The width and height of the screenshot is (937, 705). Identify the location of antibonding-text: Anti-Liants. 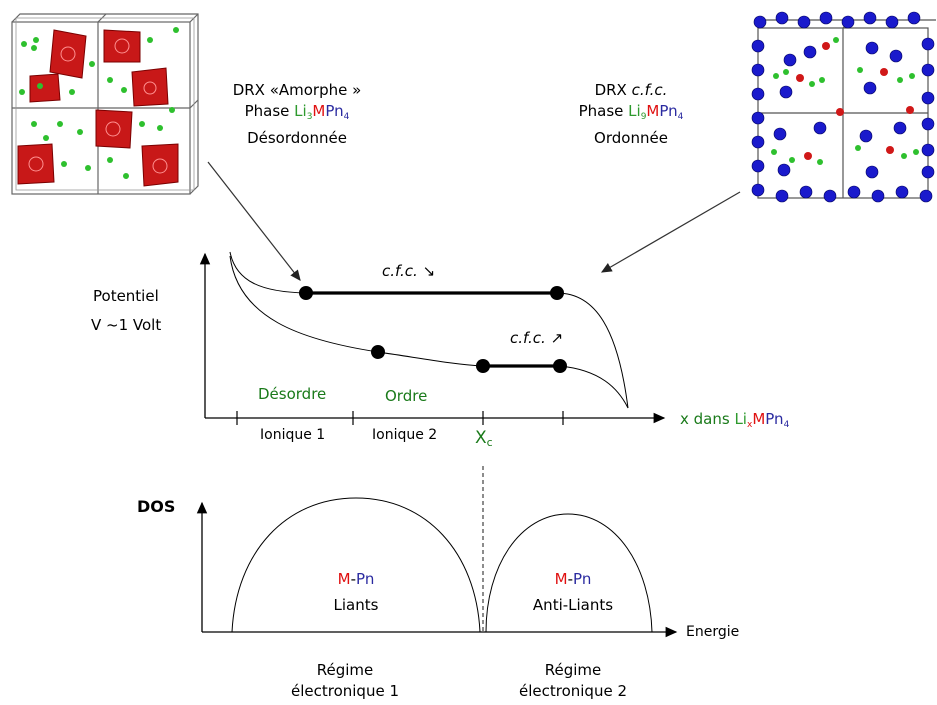
(573, 605).